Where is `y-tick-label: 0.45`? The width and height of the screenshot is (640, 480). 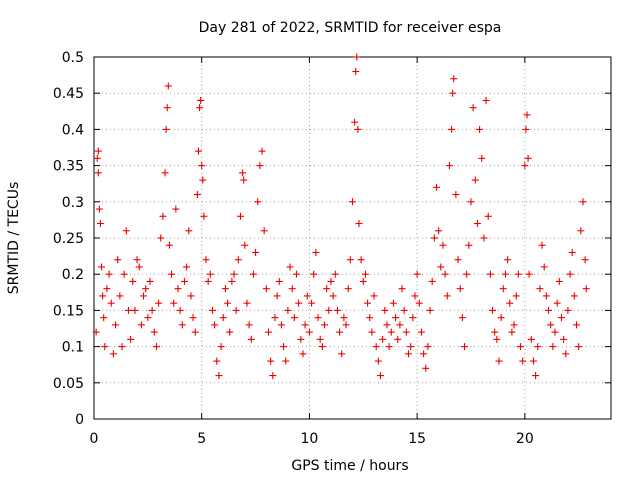 y-tick-label: 0.45 is located at coordinates (68, 94).